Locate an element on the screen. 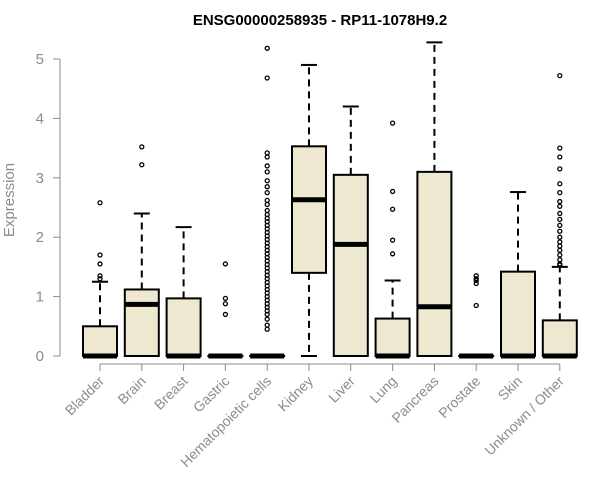  box-kidney is located at coordinates (309, 210).